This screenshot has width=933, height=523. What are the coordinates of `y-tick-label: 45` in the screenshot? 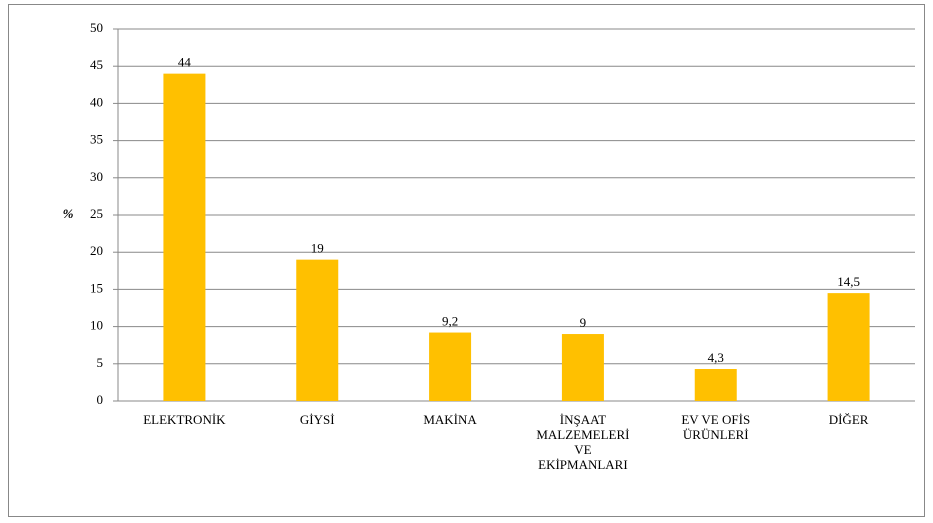 It's located at (96, 64).